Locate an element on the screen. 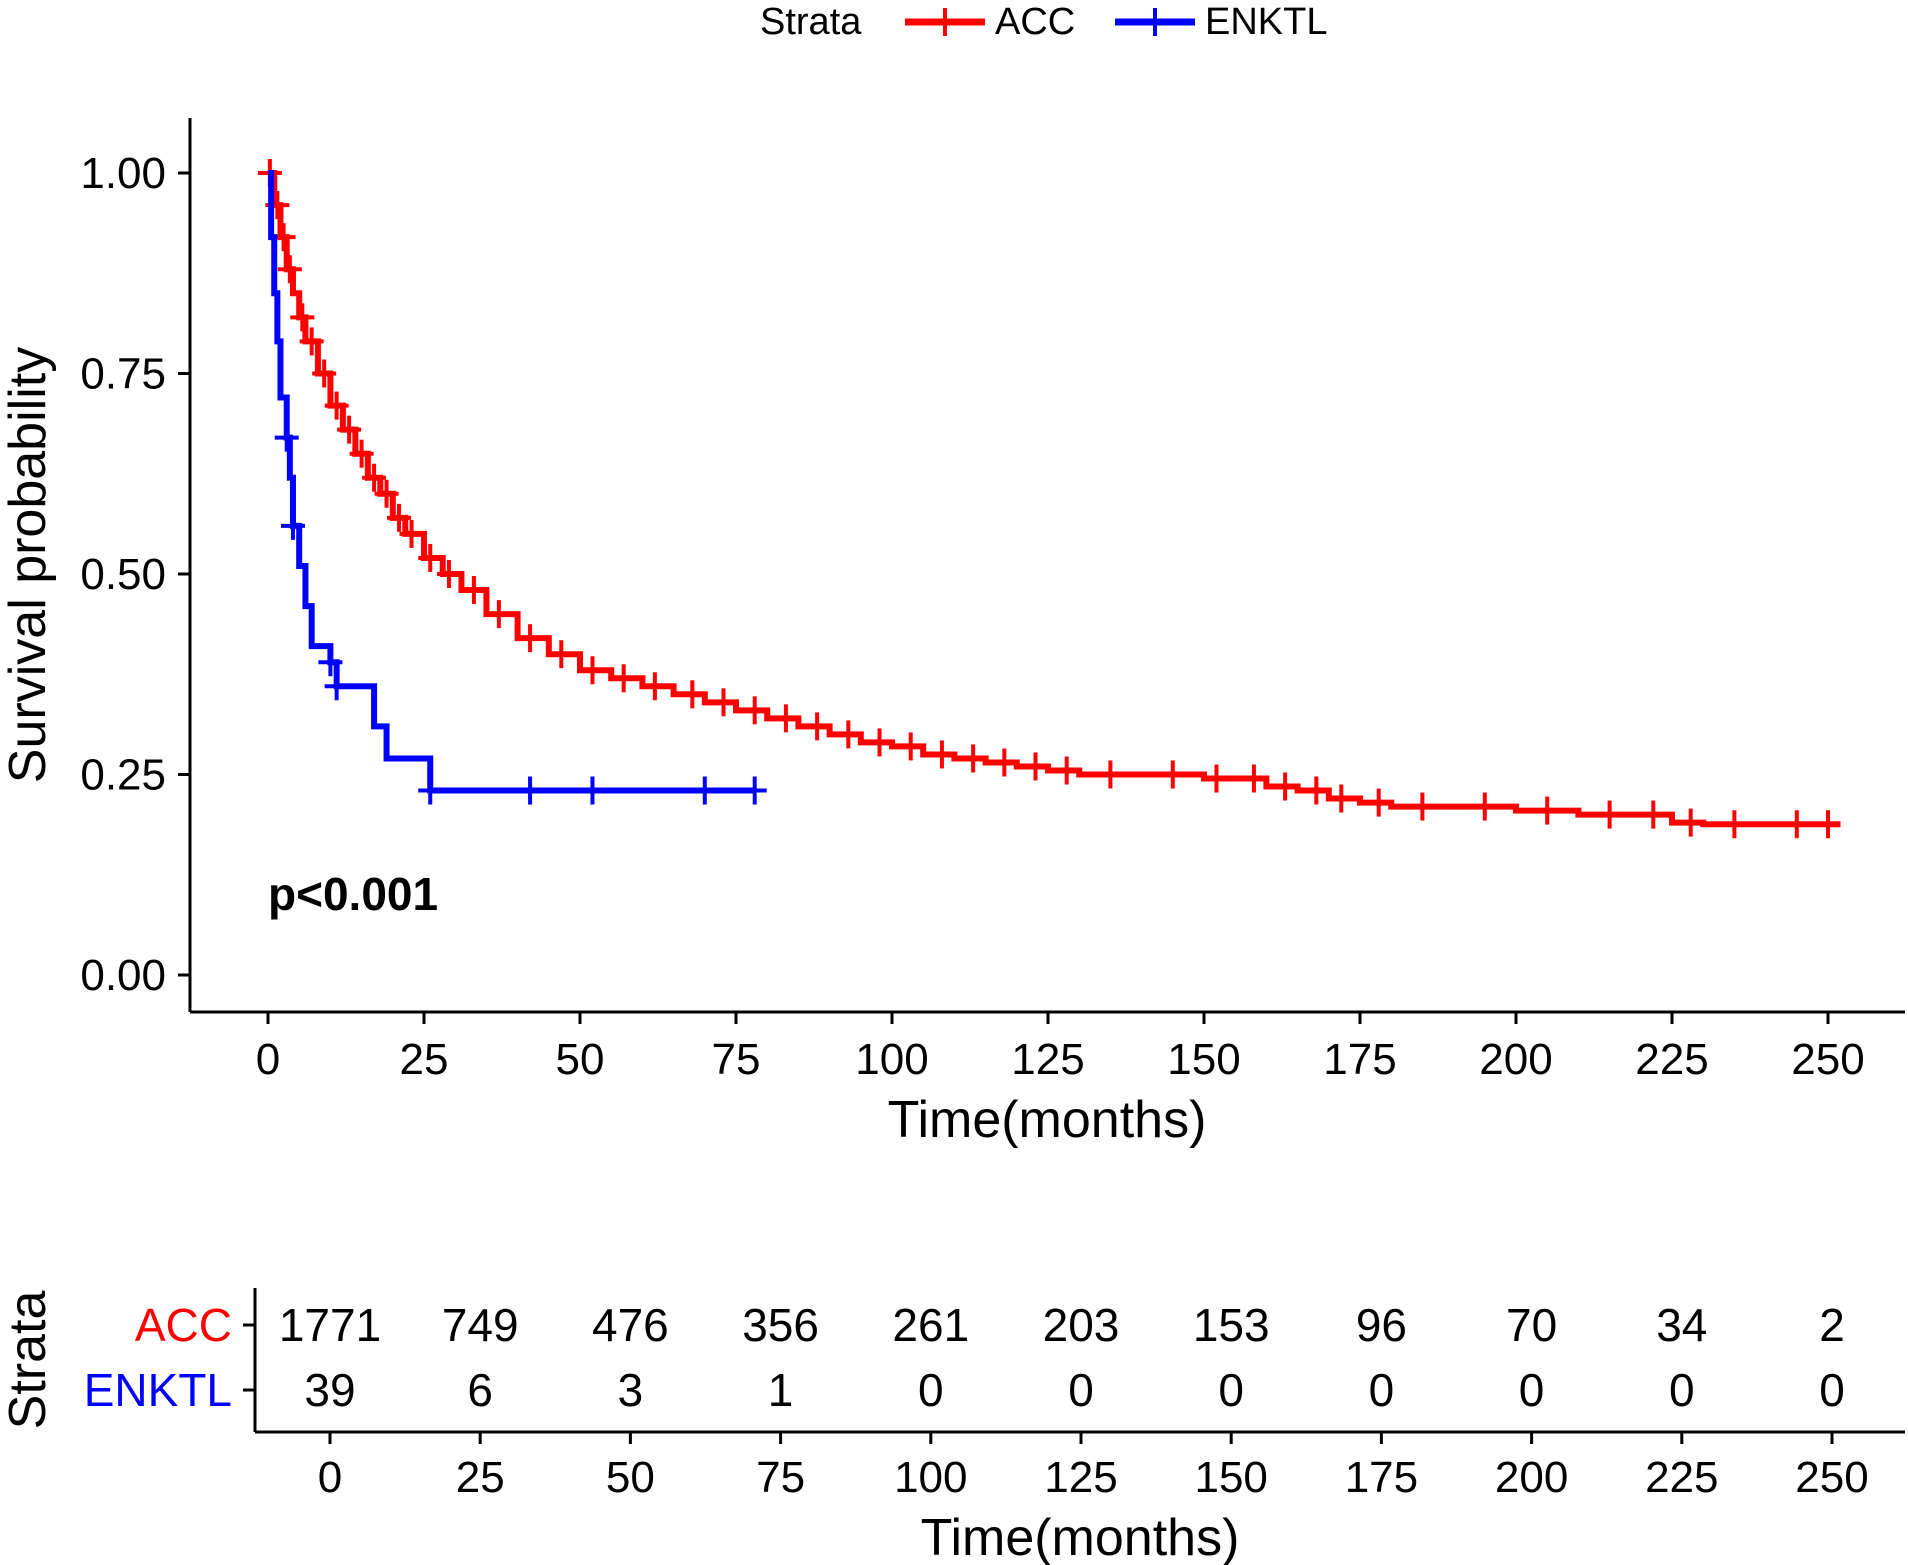 This screenshot has width=1908, height=1565. risk-x-tick-label-7: 175 is located at coordinates (1381, 1477).